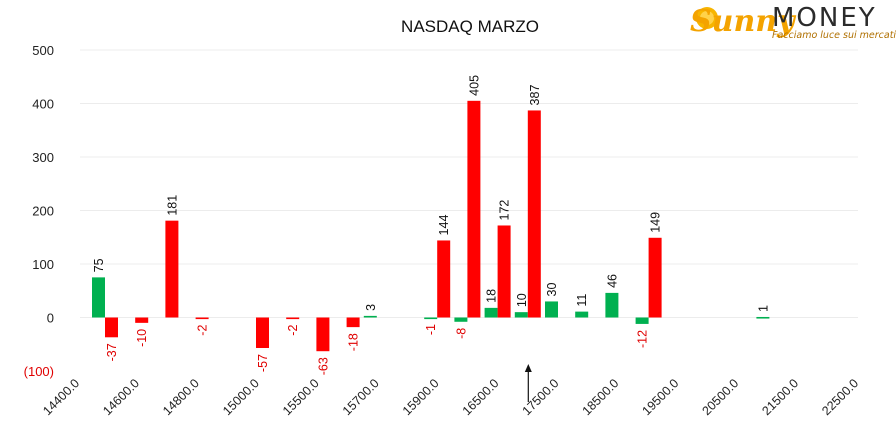 The height and width of the screenshot is (442, 896). What do you see at coordinates (112, 352) in the screenshot?
I see `data-label: -37` at bounding box center [112, 352].